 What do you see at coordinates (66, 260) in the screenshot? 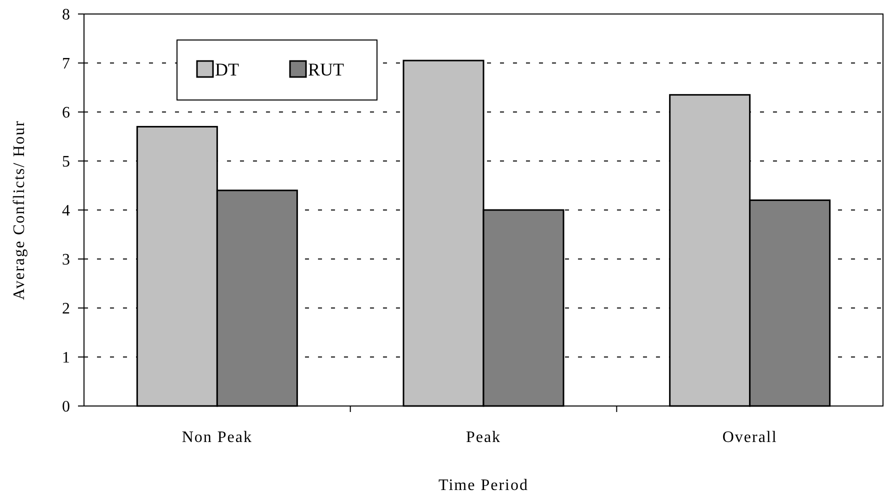
I see `y-tick-label: 3` at bounding box center [66, 260].